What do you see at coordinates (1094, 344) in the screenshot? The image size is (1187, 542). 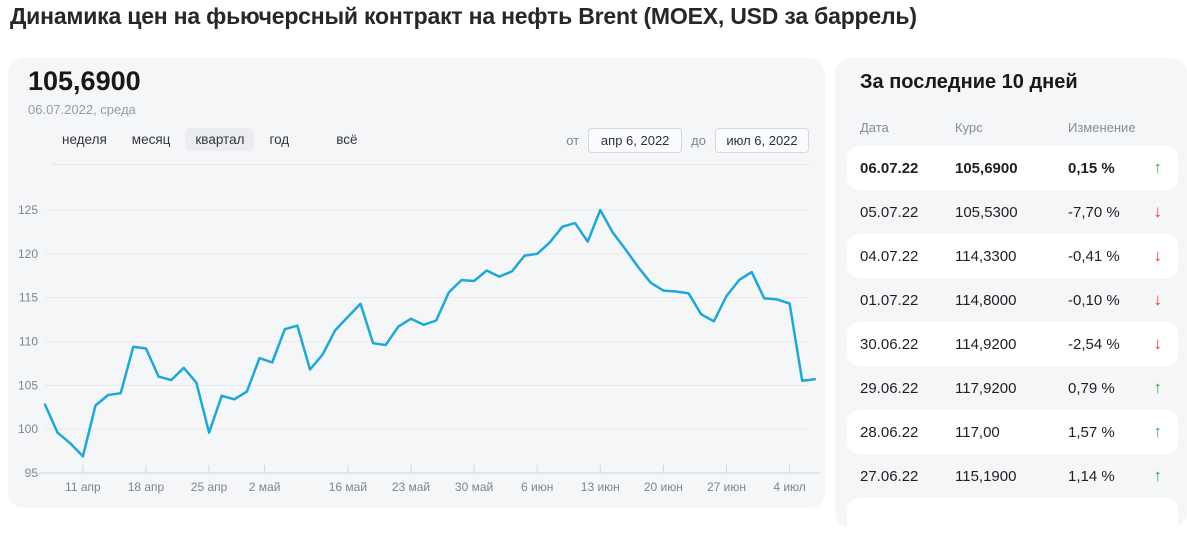 I see `row-change: -2,54 %` at bounding box center [1094, 344].